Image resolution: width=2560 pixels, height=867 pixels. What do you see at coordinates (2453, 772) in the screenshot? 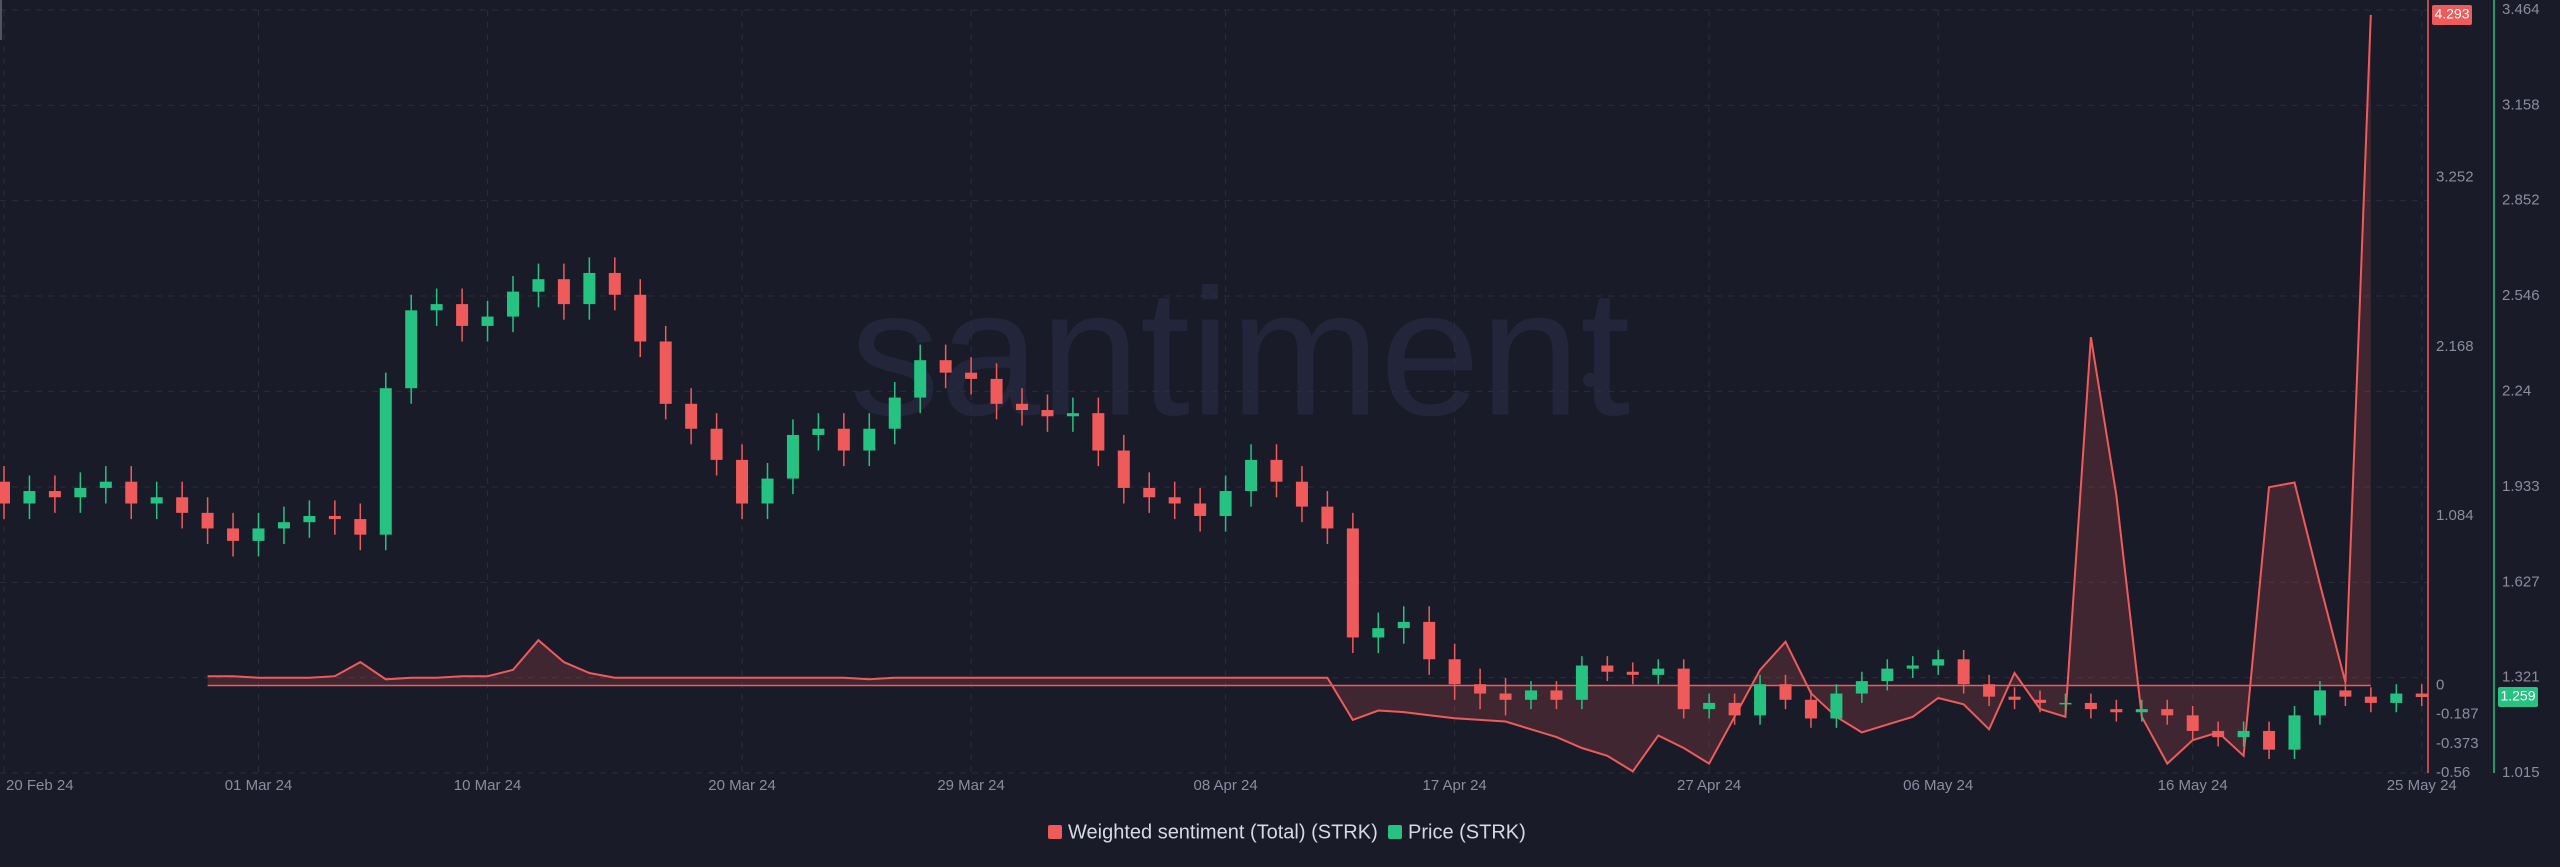
I see `y-tick-label: -0.56` at bounding box center [2453, 772].